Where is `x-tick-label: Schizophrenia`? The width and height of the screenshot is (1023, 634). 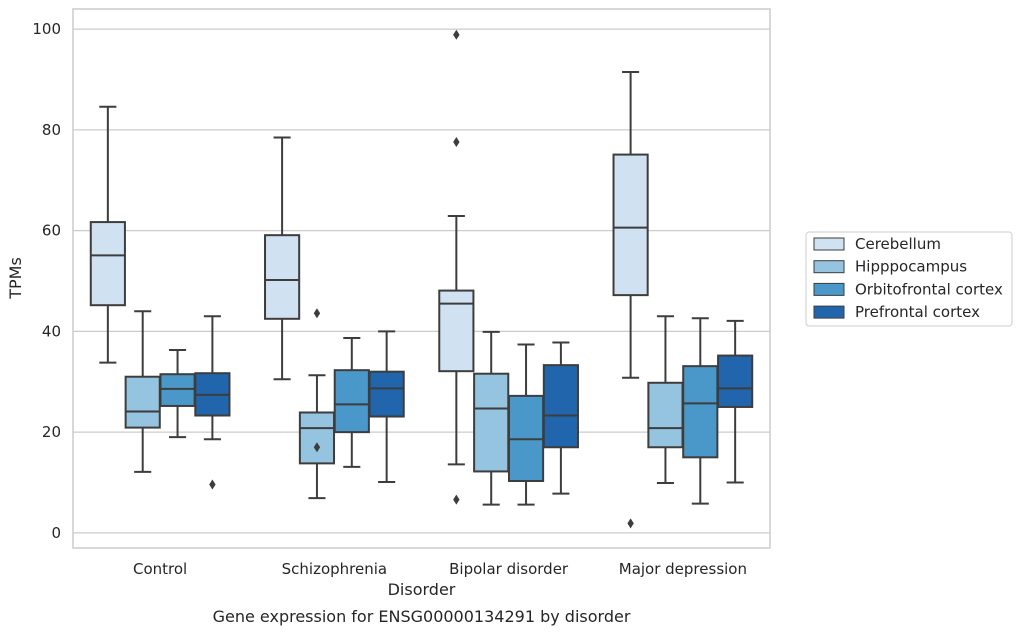 x-tick-label: Schizophrenia is located at coordinates (334, 569).